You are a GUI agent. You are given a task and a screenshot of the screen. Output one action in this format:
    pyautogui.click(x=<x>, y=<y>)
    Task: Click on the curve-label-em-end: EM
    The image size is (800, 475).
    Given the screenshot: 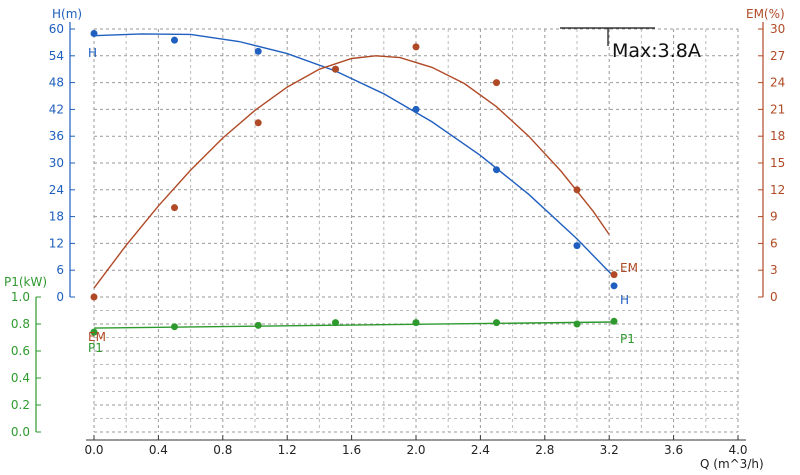 What is the action you would take?
    pyautogui.click(x=629, y=268)
    